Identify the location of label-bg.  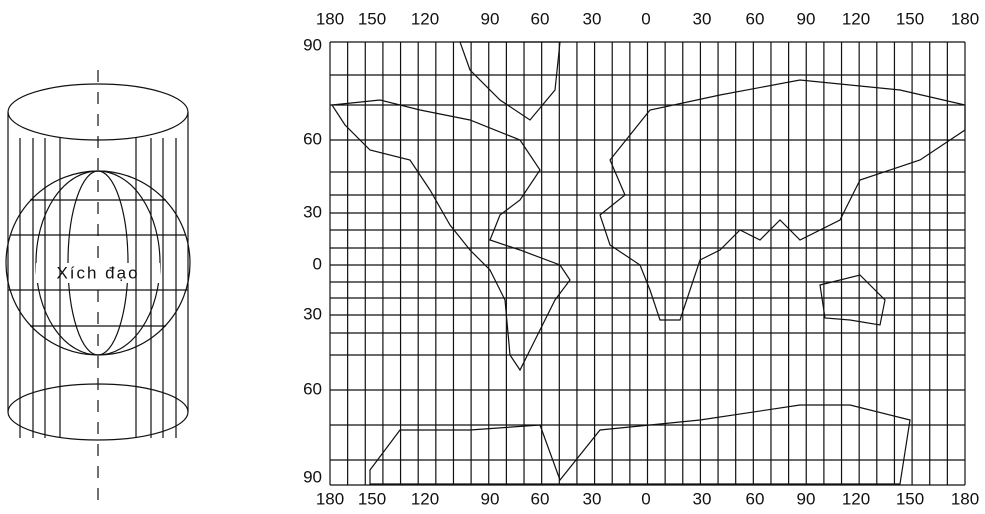
(98, 273).